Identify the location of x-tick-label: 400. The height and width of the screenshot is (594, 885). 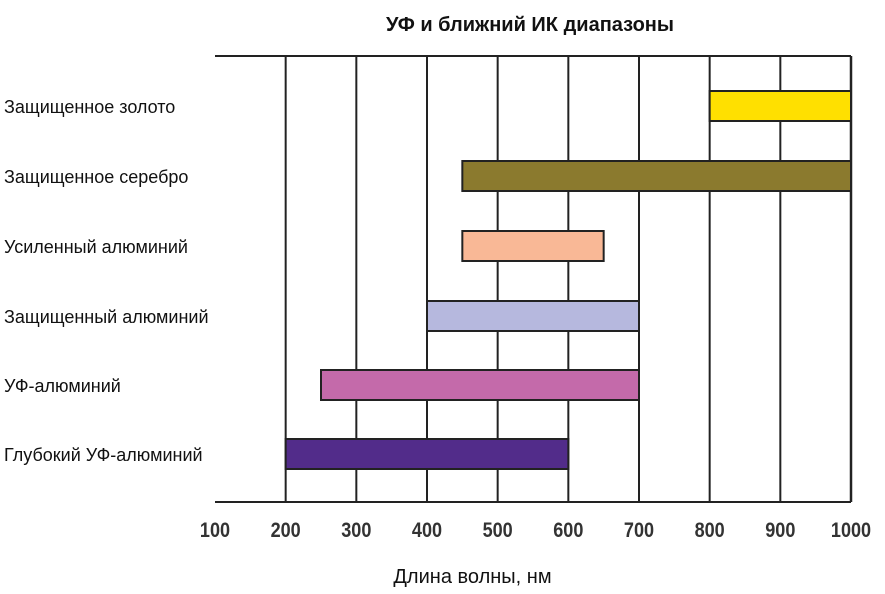
(427, 531).